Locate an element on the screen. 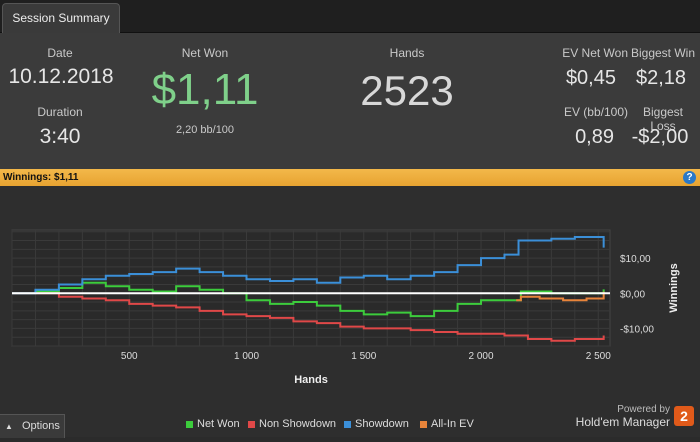 The image size is (700, 442). netwon-value: $1,11 is located at coordinates (205, 89).